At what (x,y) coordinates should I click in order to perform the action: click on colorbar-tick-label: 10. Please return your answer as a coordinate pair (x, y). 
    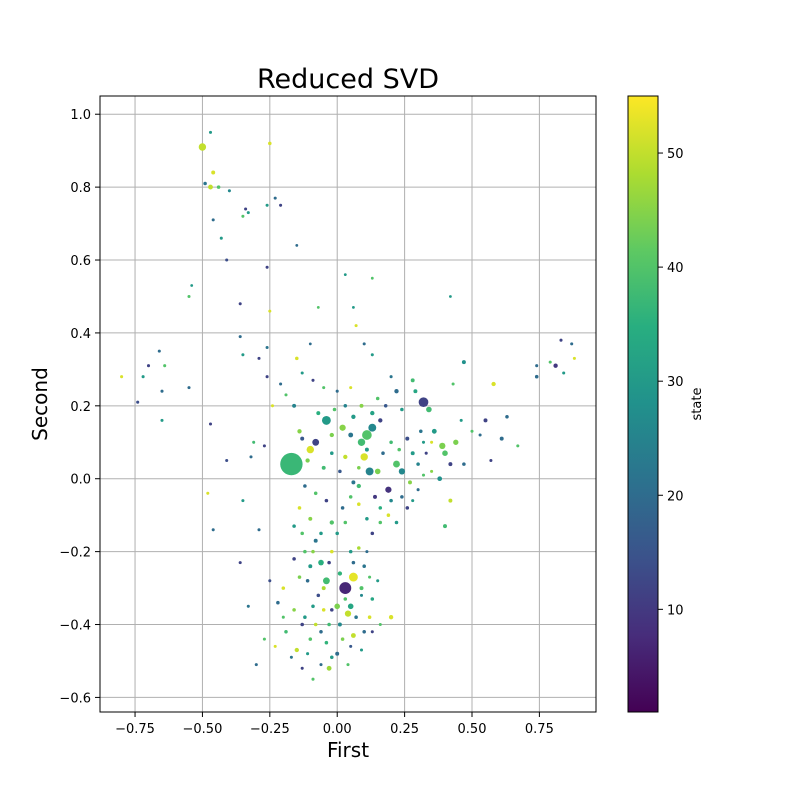
    Looking at the image, I should click on (675, 610).